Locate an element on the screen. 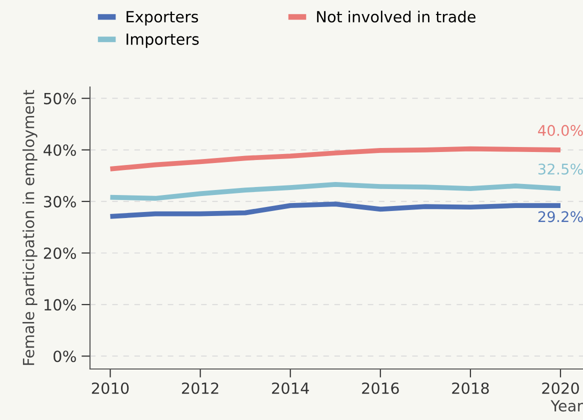 This screenshot has height=420, width=583. x-tick-label: 2010 is located at coordinates (110, 388).